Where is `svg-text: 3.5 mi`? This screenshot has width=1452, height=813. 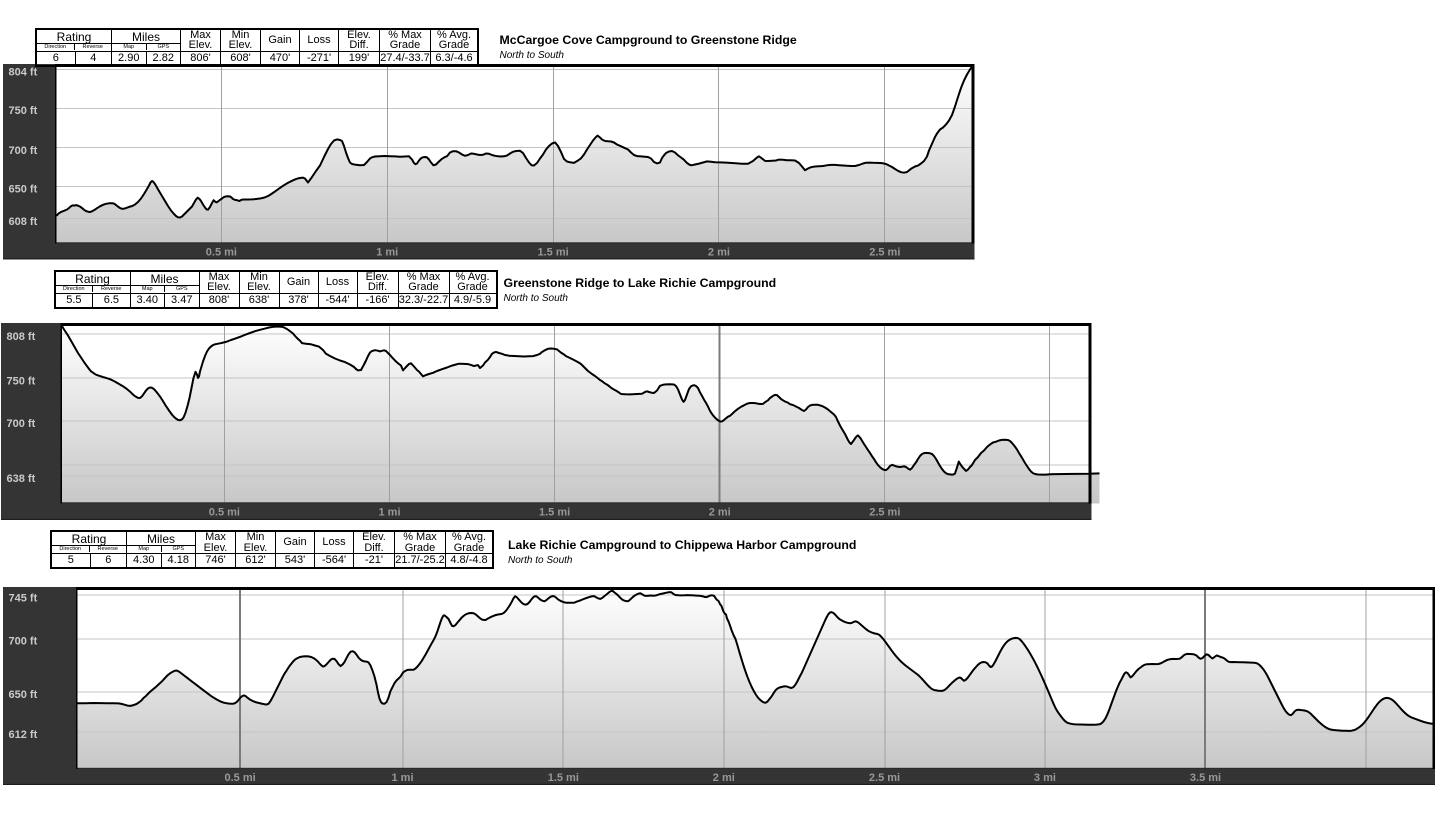 svg-text: 3.5 mi is located at coordinates (1204, 778).